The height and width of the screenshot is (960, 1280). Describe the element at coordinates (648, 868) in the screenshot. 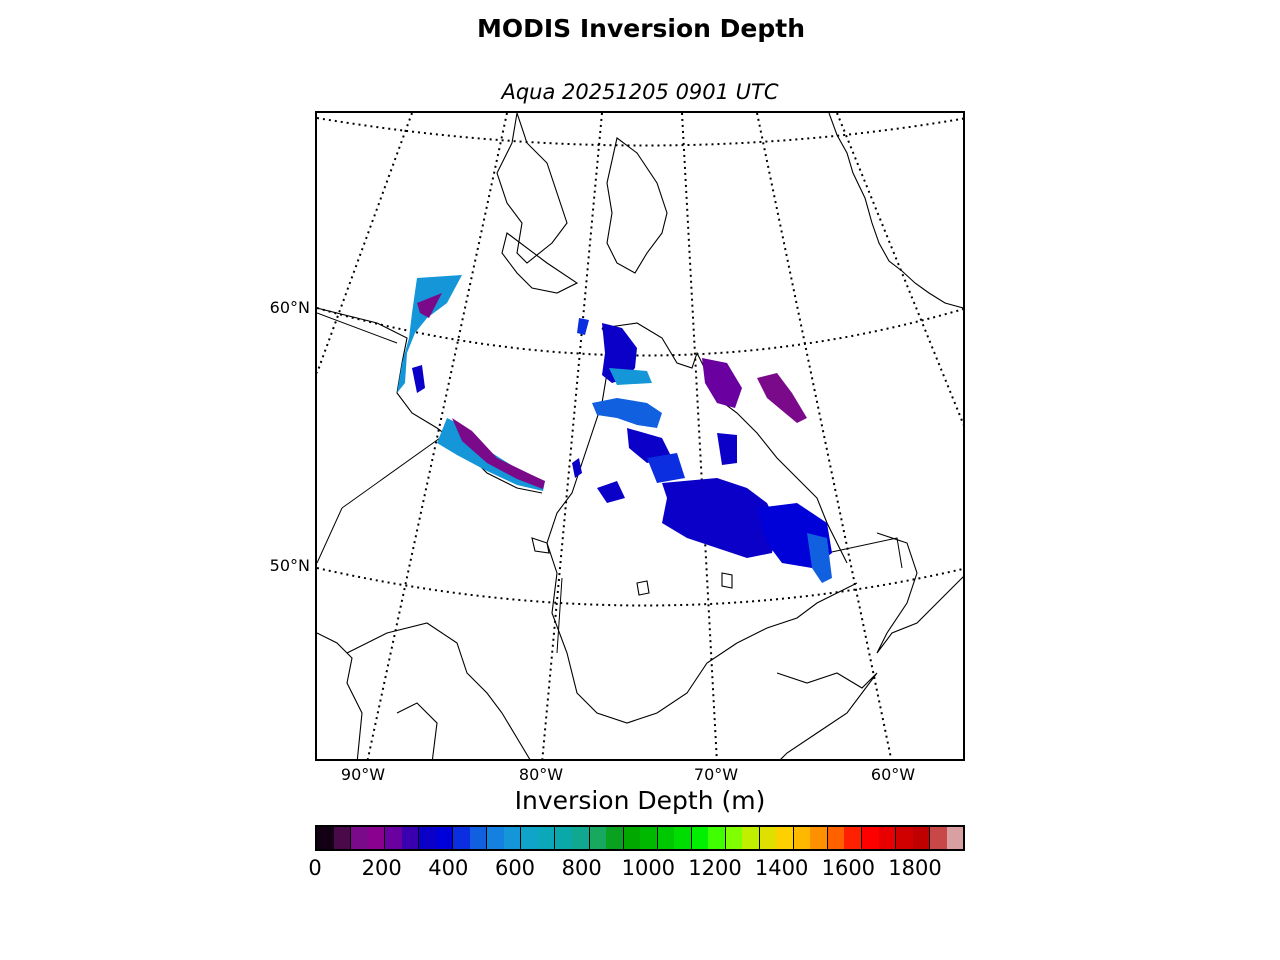

I see `colorbar-tick-label: 1000` at that location.